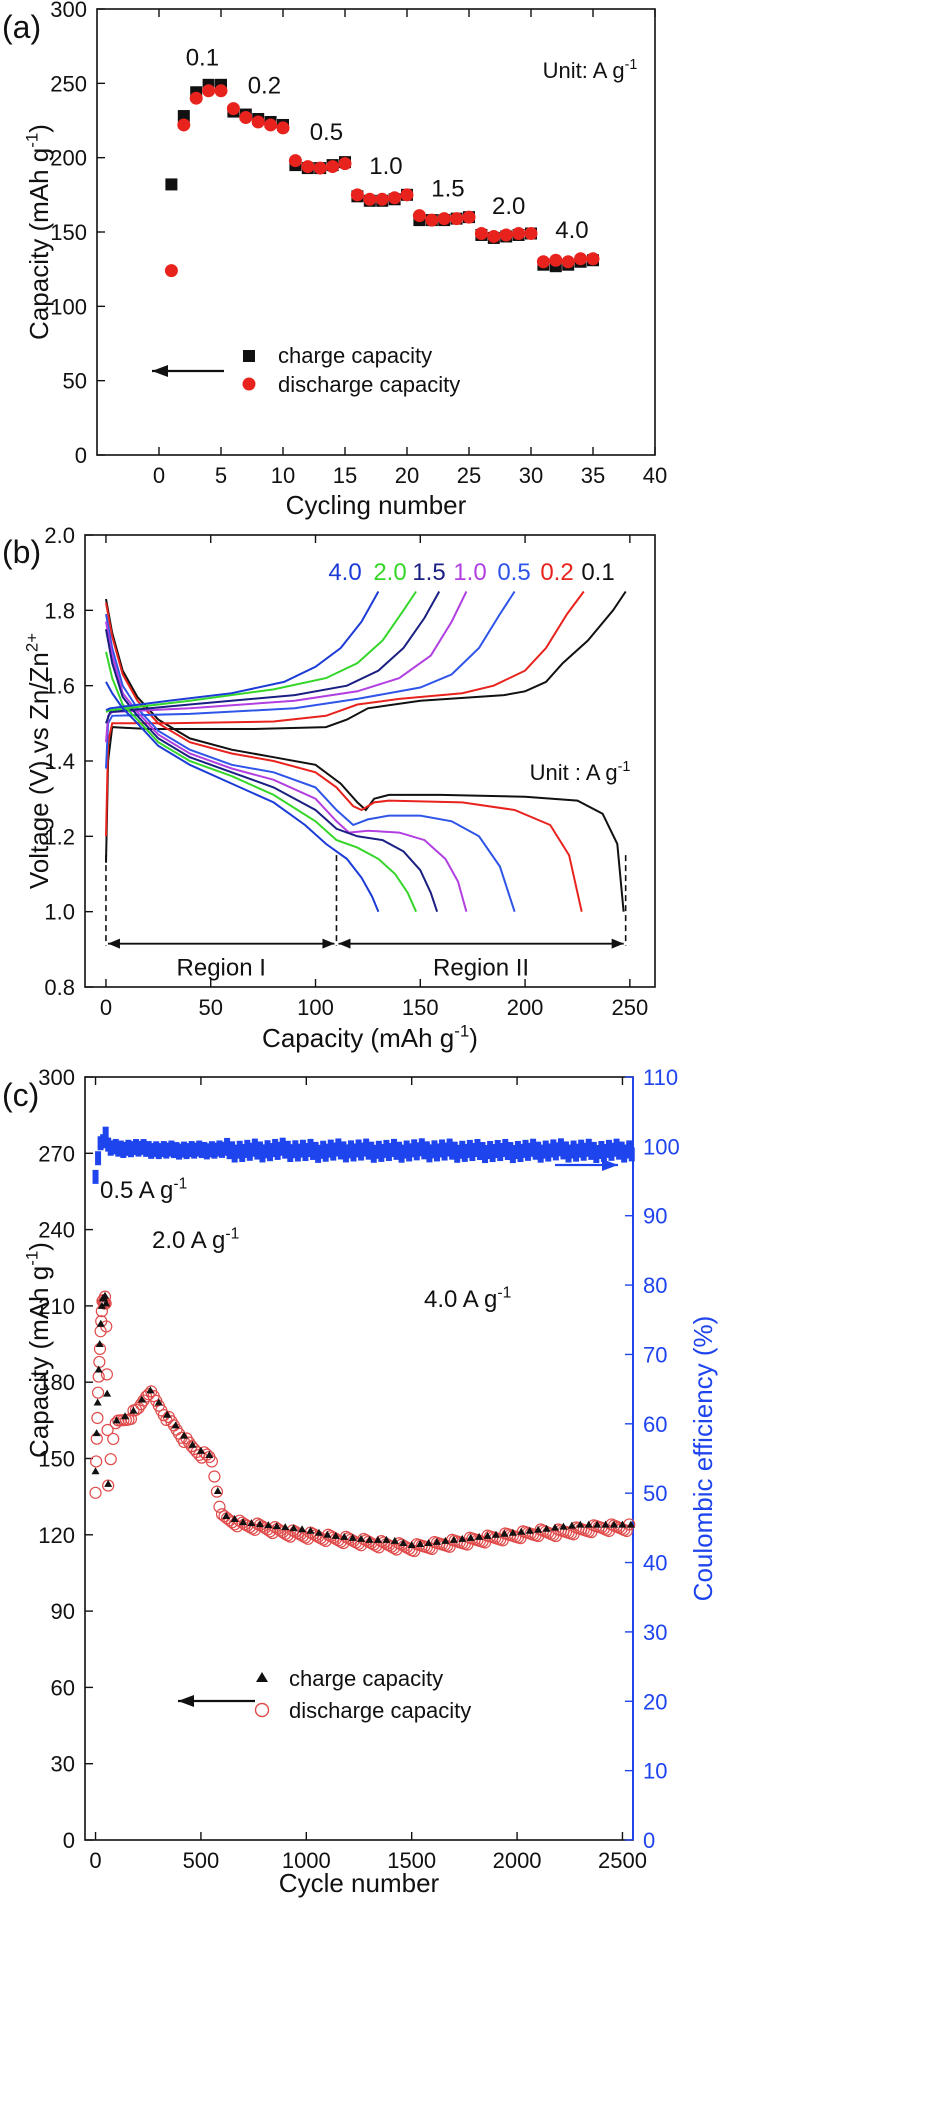 Image resolution: width=937 pixels, height=2126 pixels. What do you see at coordinates (68, 158) in the screenshot?
I see `y-axis-a-tick-label: 200` at bounding box center [68, 158].